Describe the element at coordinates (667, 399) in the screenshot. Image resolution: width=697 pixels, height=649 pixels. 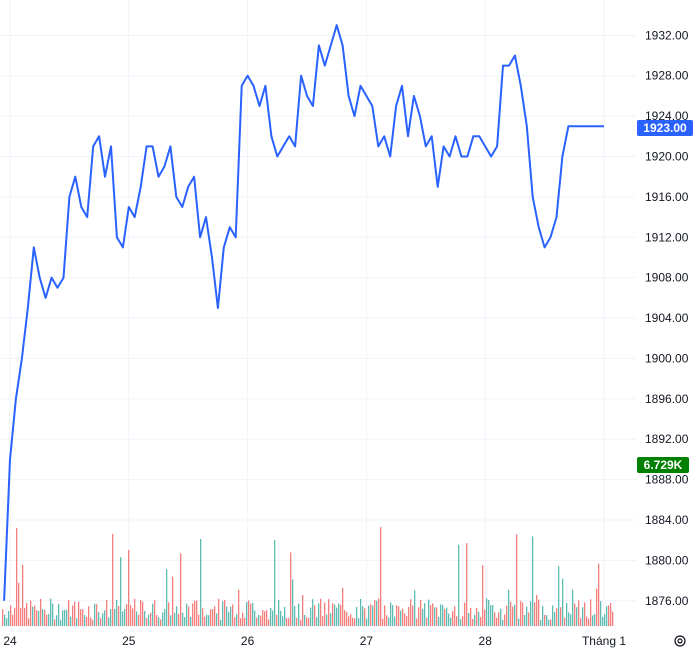
I see `y-tick-label: 1896.00` at that location.